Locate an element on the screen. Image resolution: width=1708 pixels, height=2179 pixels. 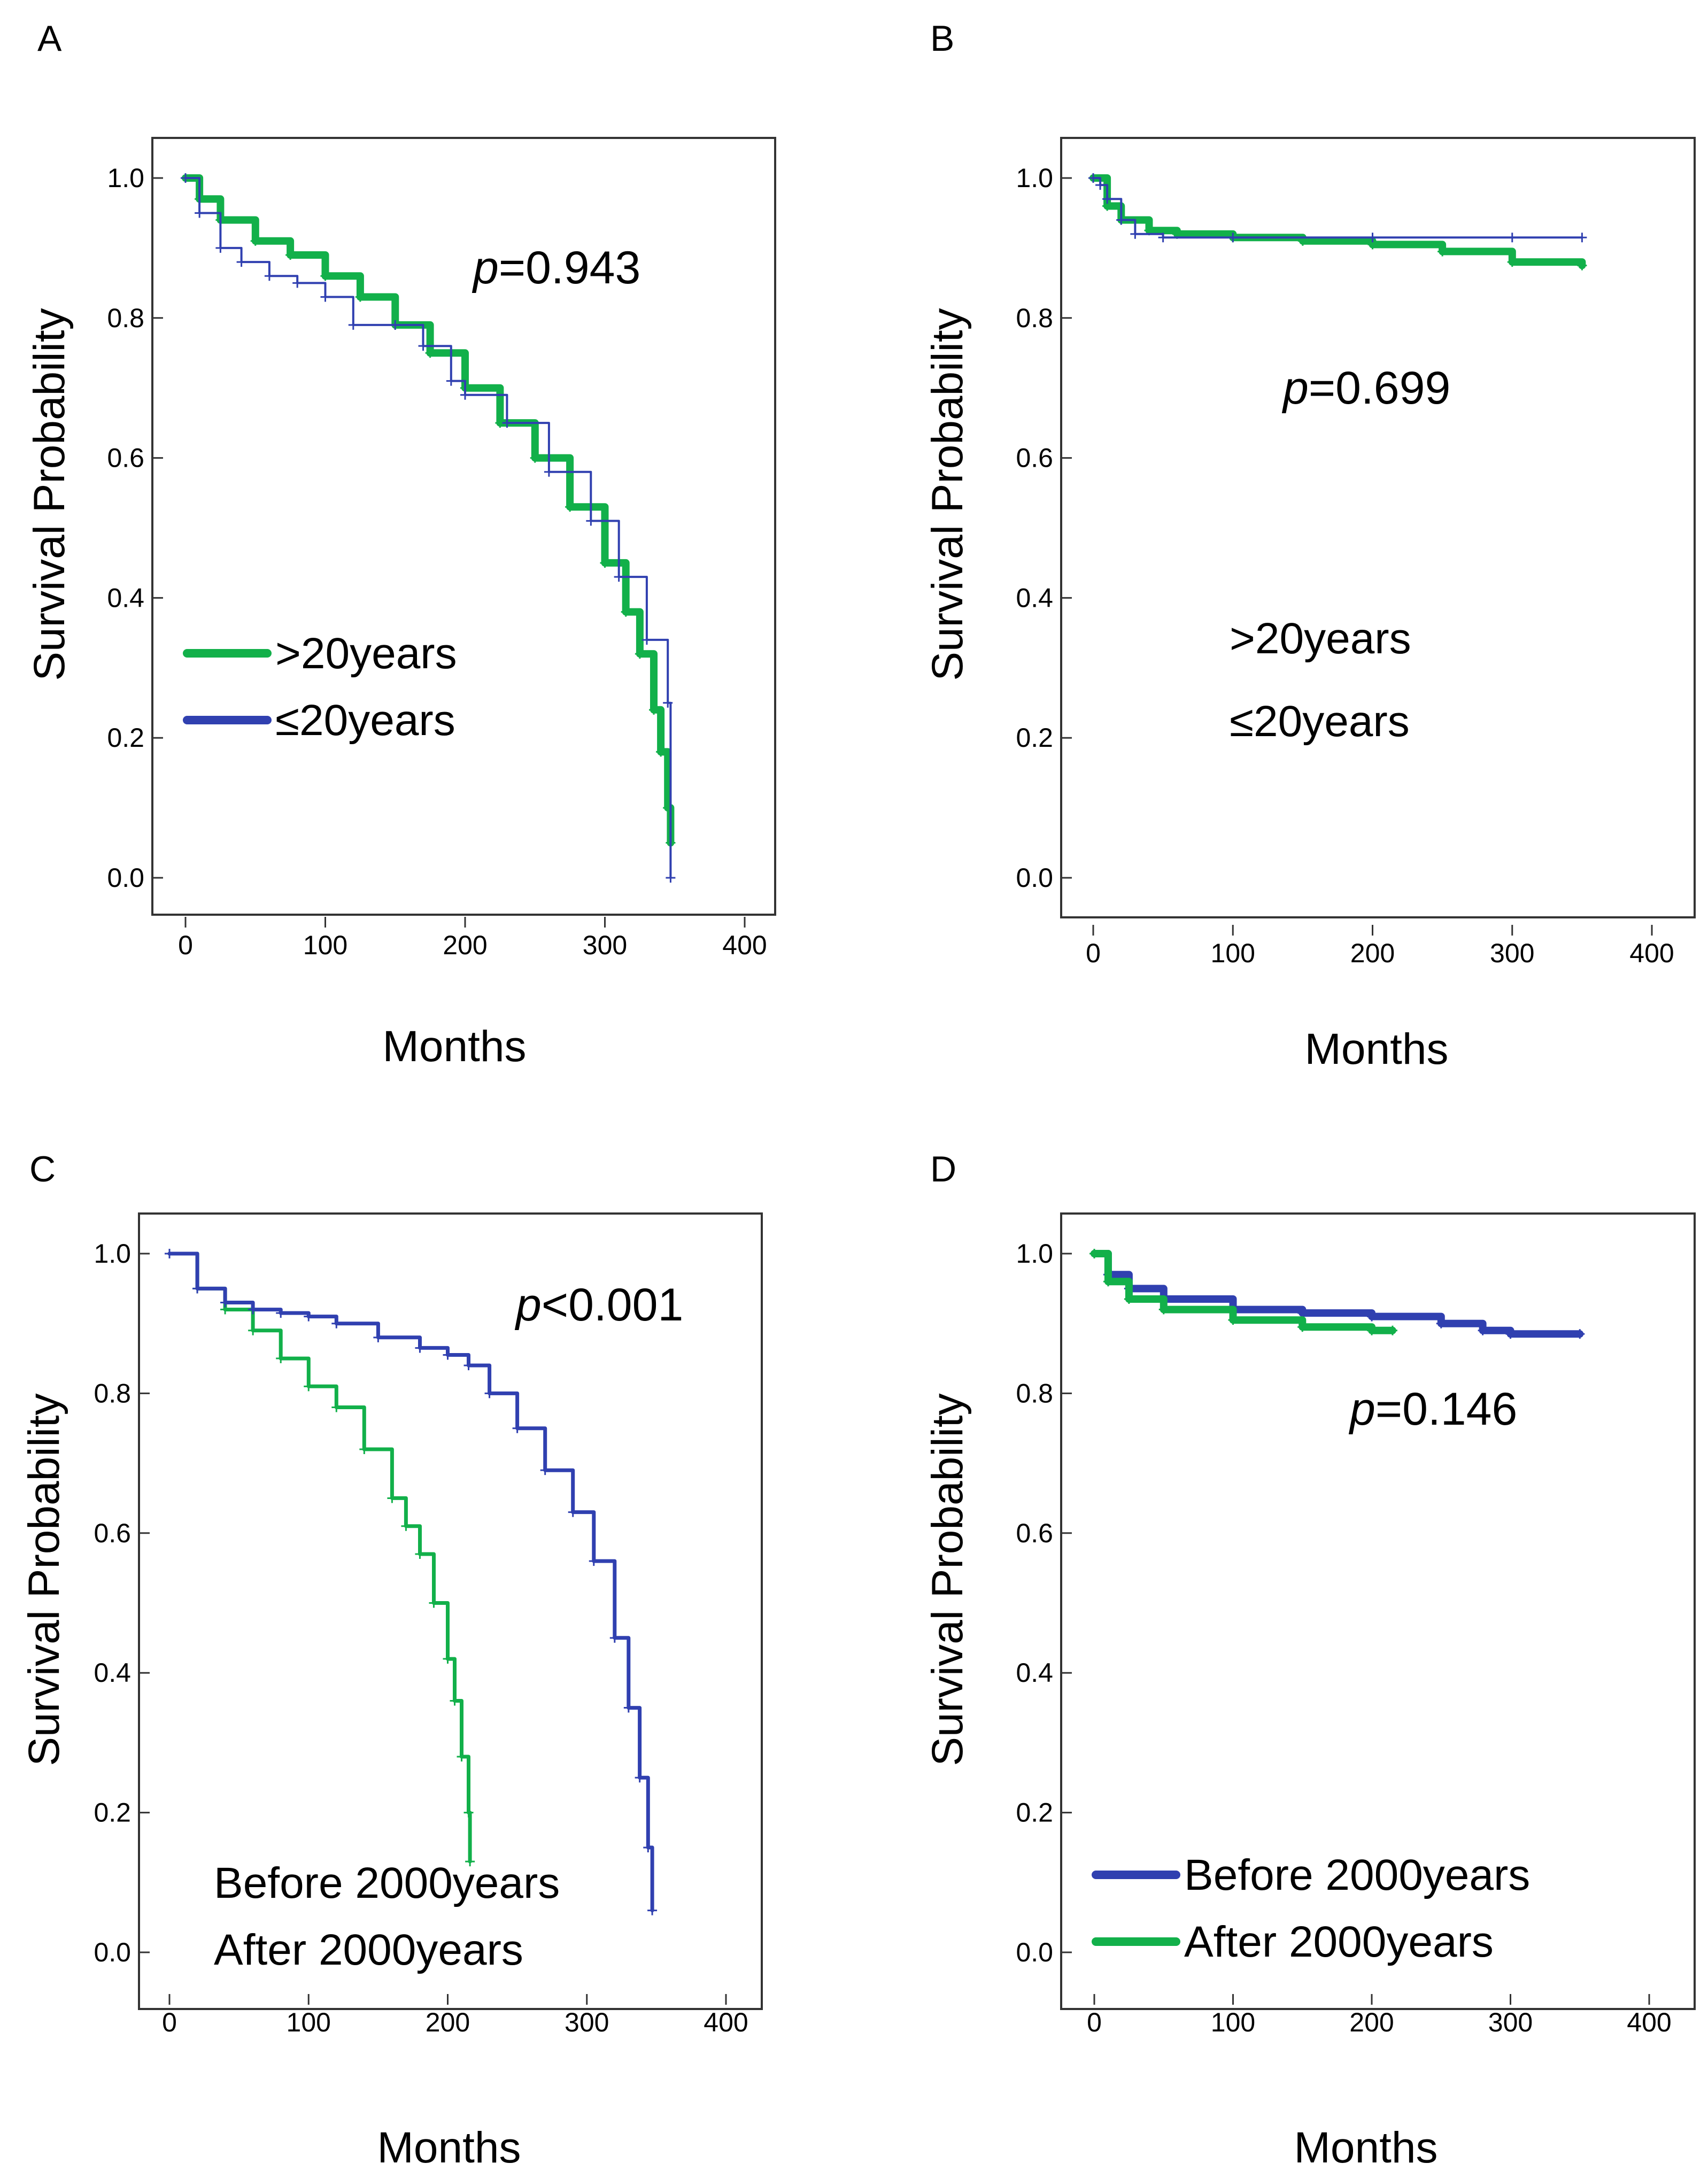
panel-b-legend-label: >20years is located at coordinates (1320, 638).